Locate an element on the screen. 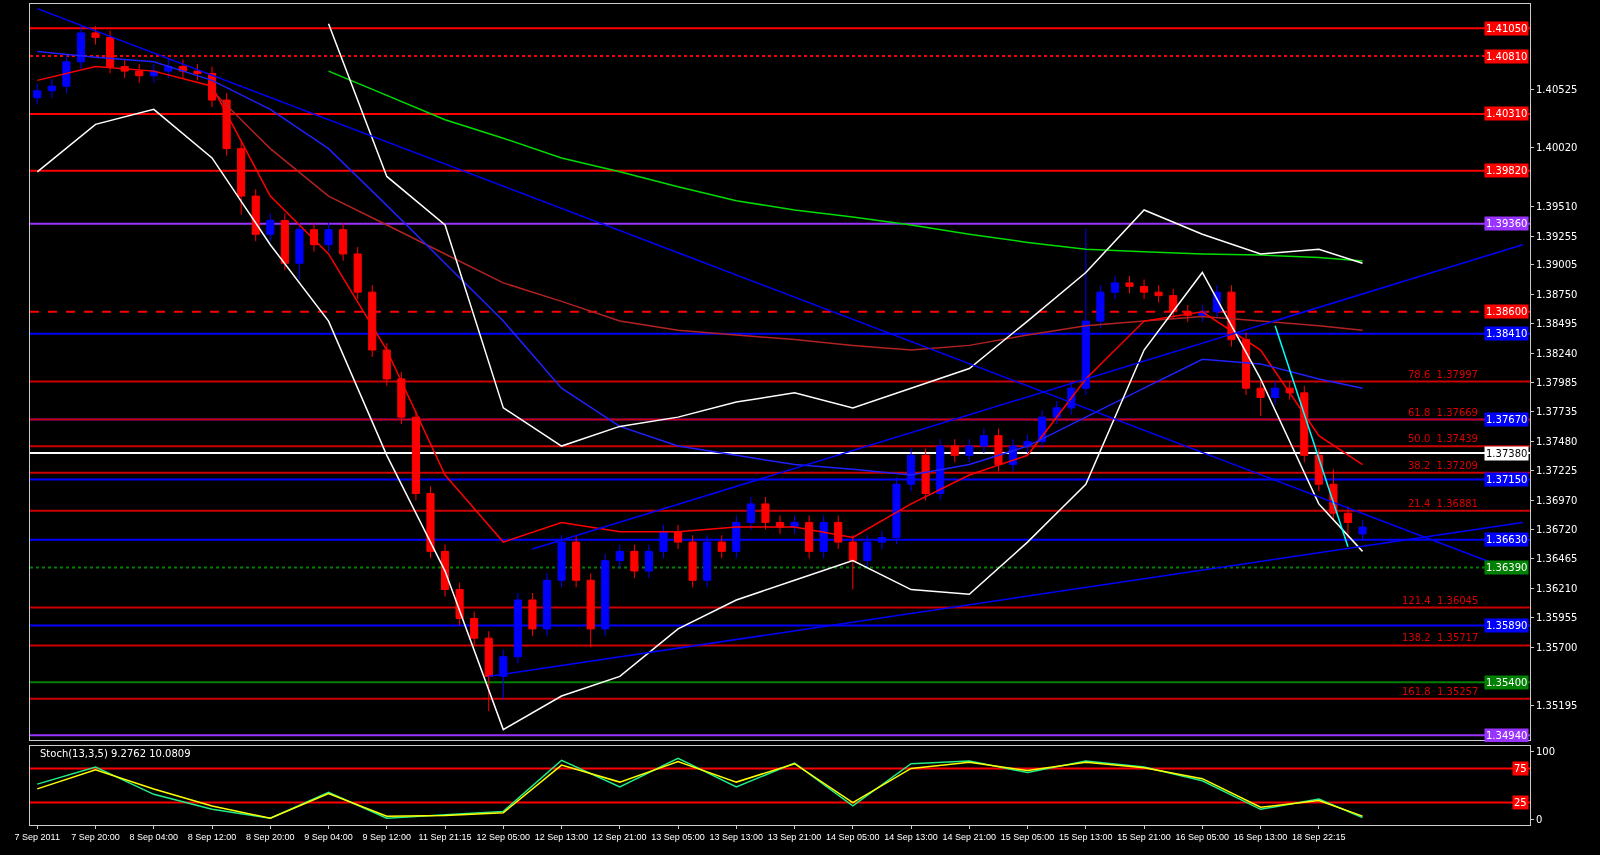  ref-line-label: 25 is located at coordinates (1520, 802).